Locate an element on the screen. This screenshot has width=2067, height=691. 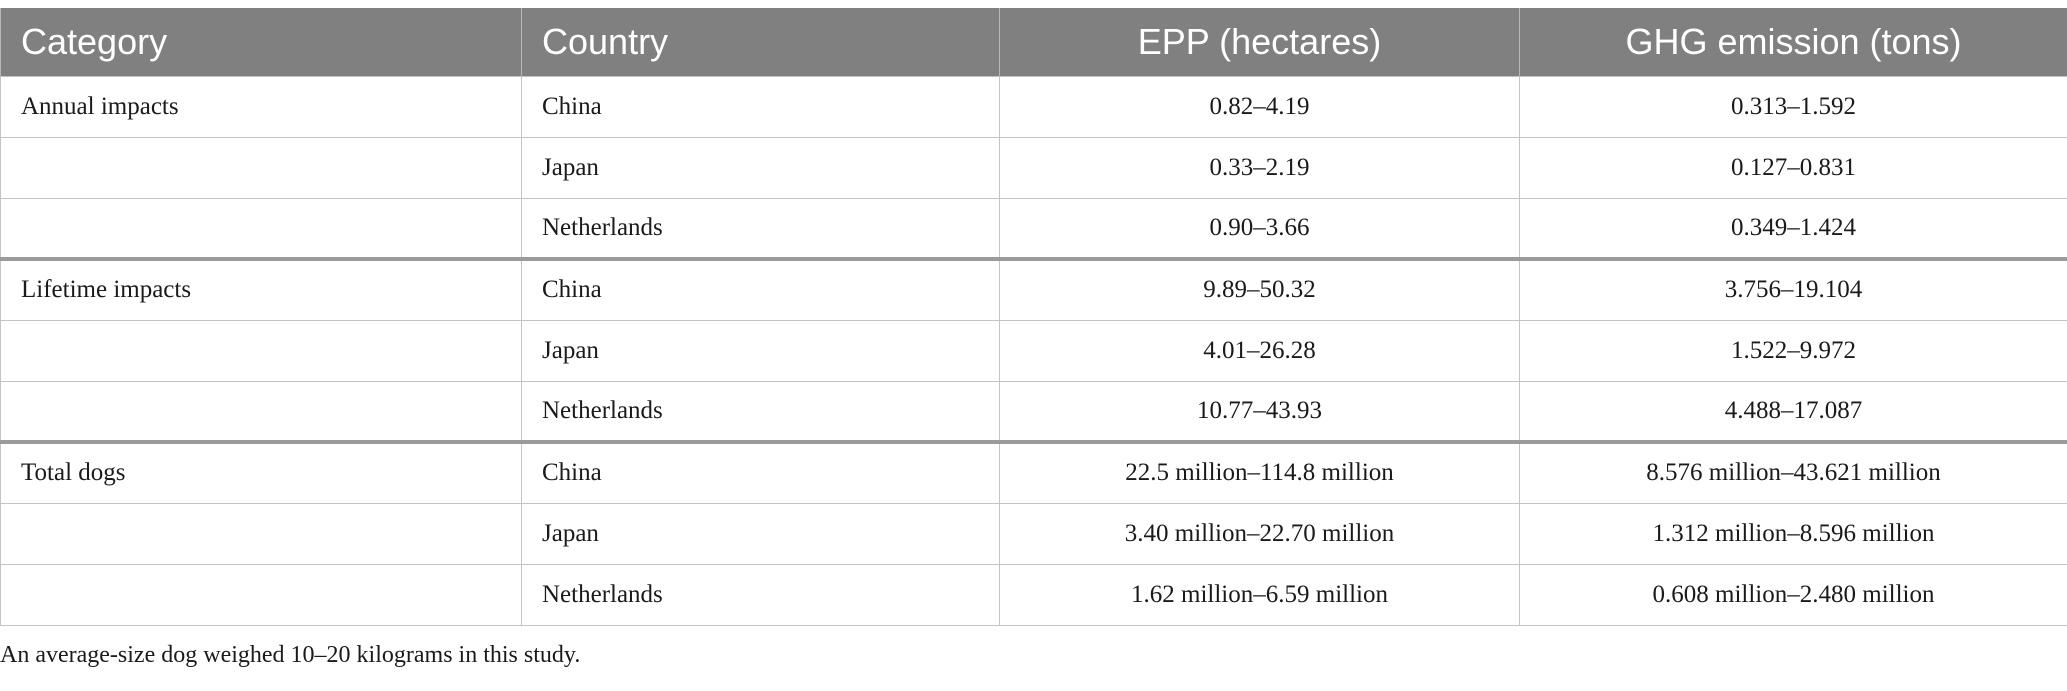
cell-epp: 1.62 million–6.59 million is located at coordinates (1259, 594).